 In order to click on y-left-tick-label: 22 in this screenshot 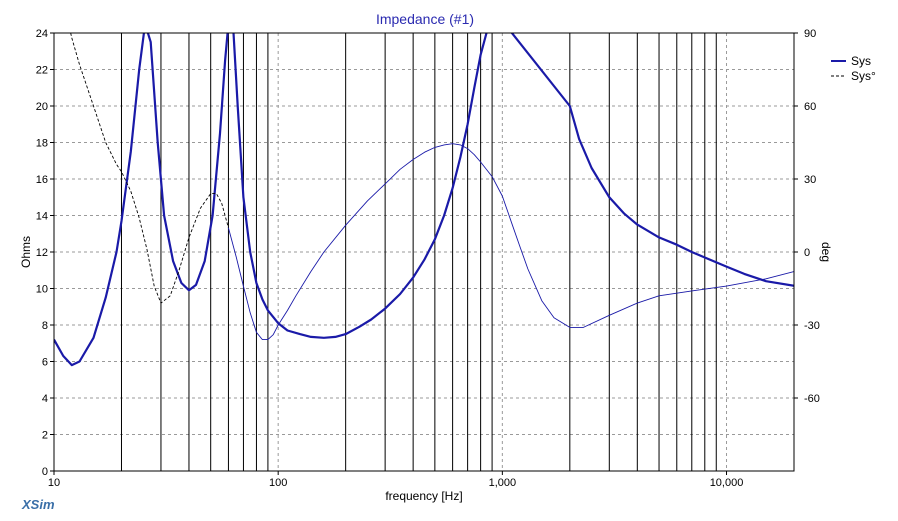, I will do `click(42, 71)`.